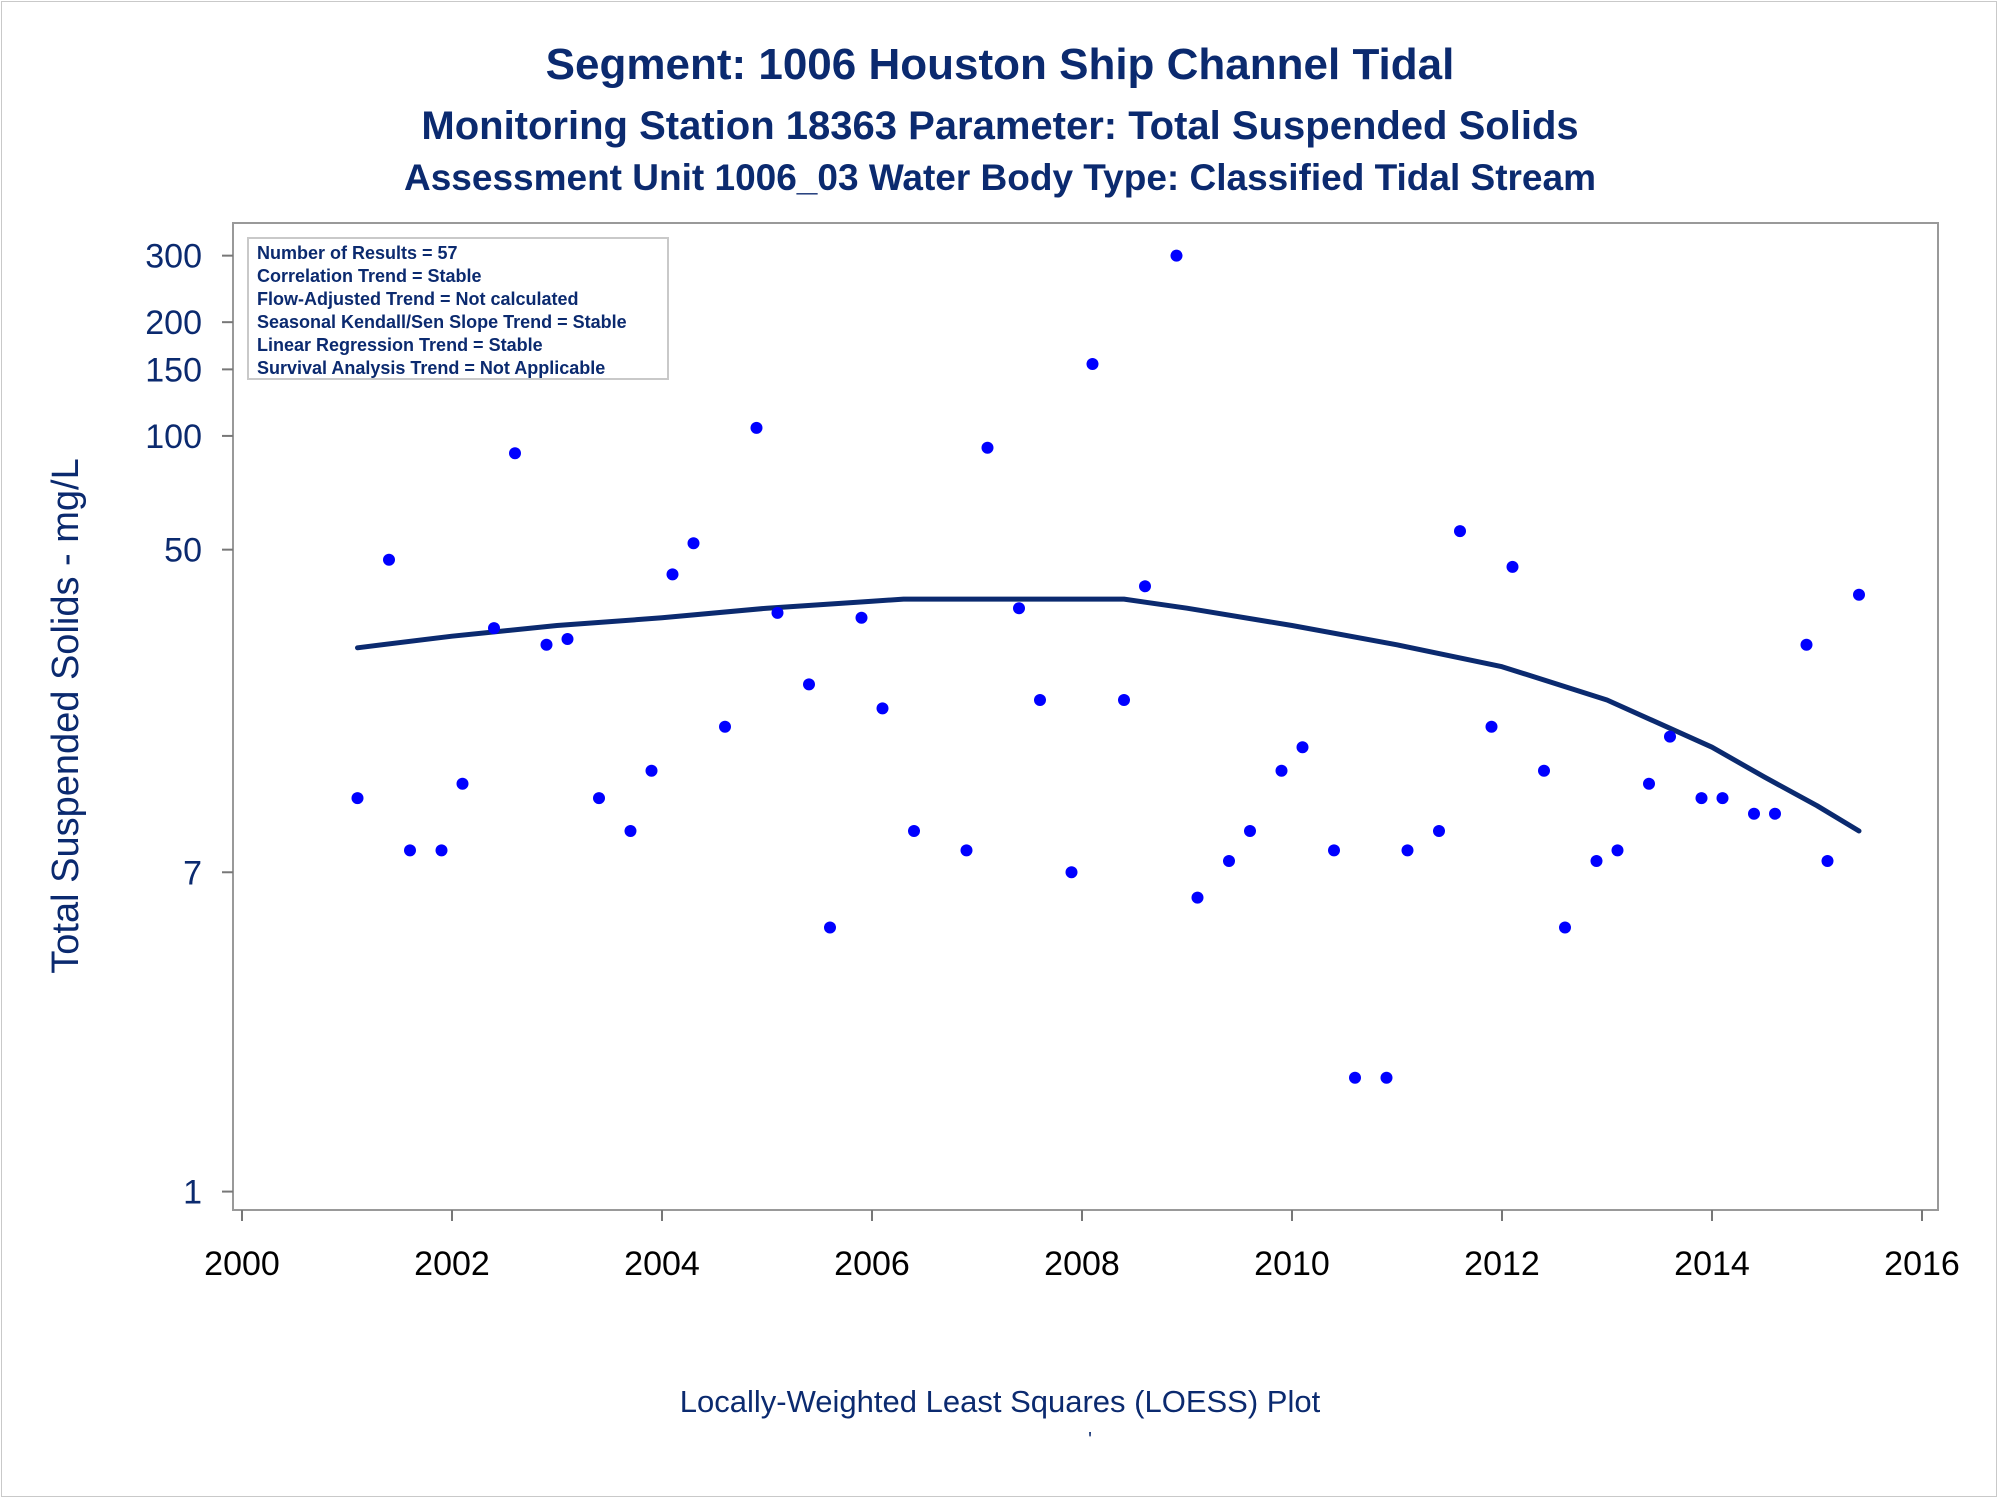 This screenshot has height=1500, width=2000. Describe the element at coordinates (1082, 1264) in the screenshot. I see `x-tick-label: 2008` at that location.